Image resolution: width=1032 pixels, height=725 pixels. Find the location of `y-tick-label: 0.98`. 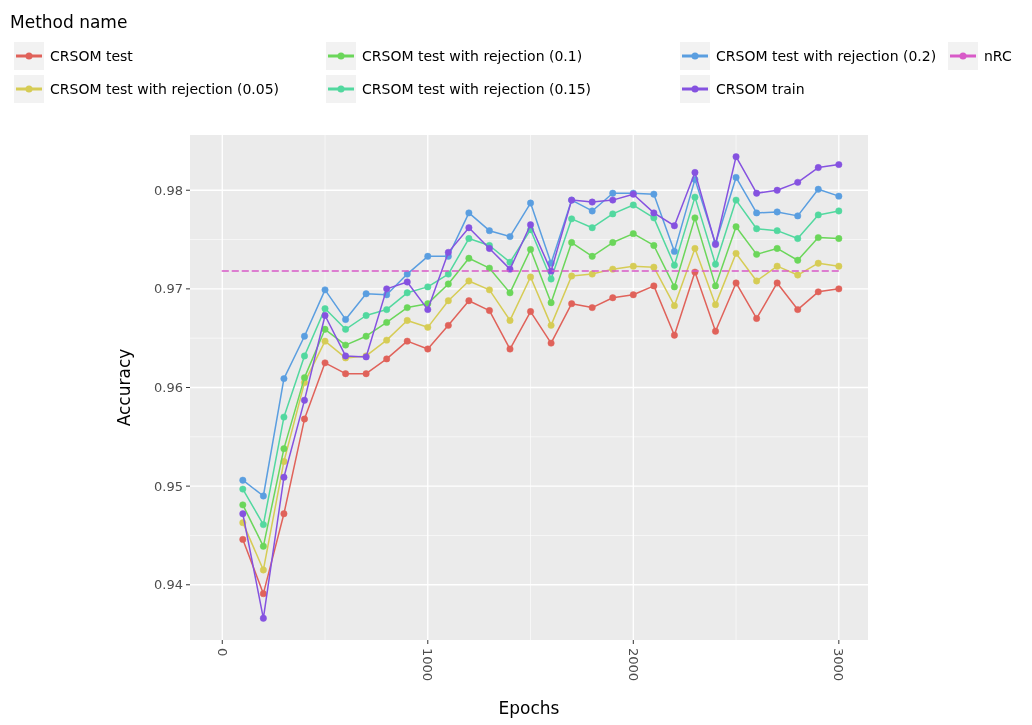

y-tick-label: 0.98 is located at coordinates (168, 190).